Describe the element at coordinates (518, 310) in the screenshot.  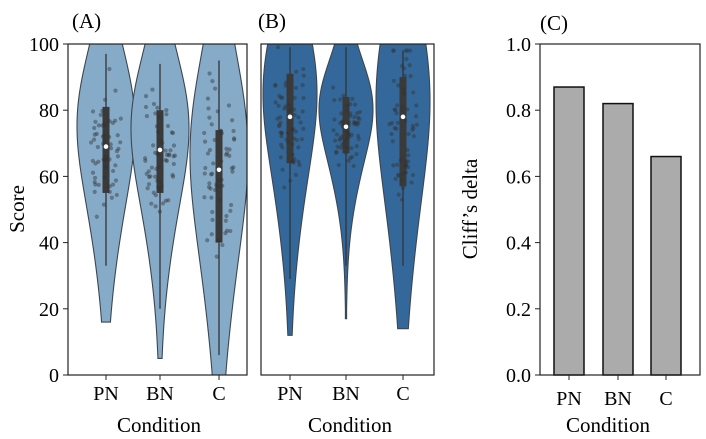
I see `y-tick-label: 0.2` at that location.